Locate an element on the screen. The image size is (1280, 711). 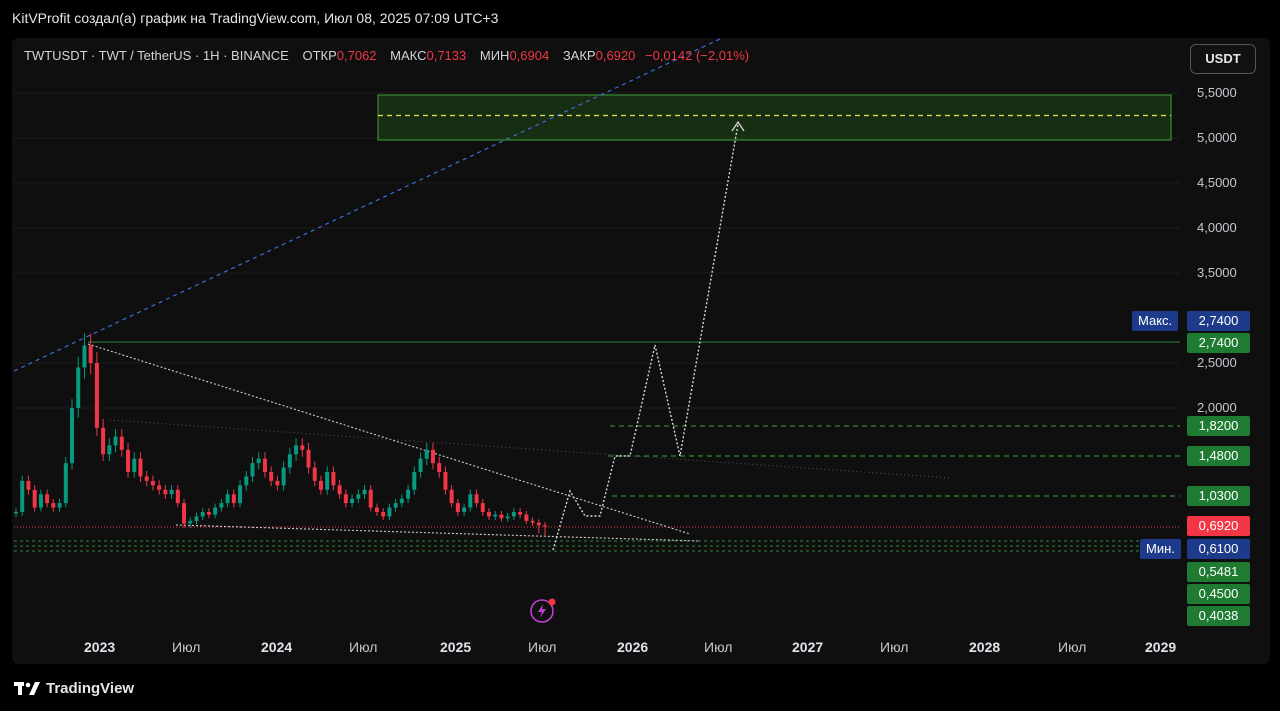
extreme-value-tag: 0,6100 is located at coordinates (1218, 549).